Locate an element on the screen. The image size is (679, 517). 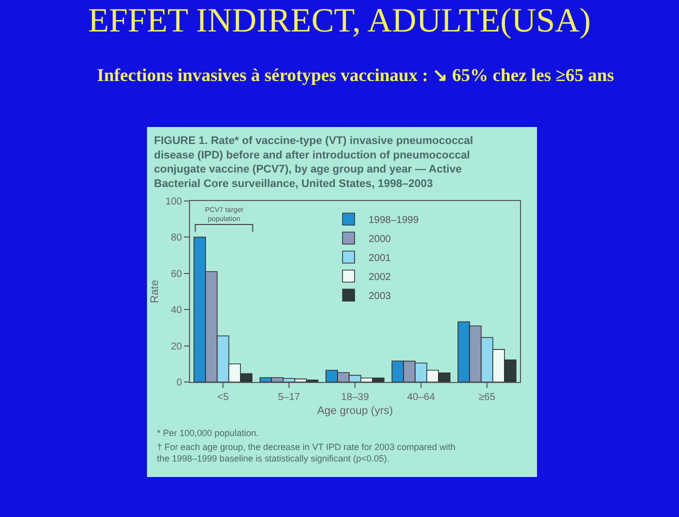
x-tick-label: <5 is located at coordinates (223, 397).